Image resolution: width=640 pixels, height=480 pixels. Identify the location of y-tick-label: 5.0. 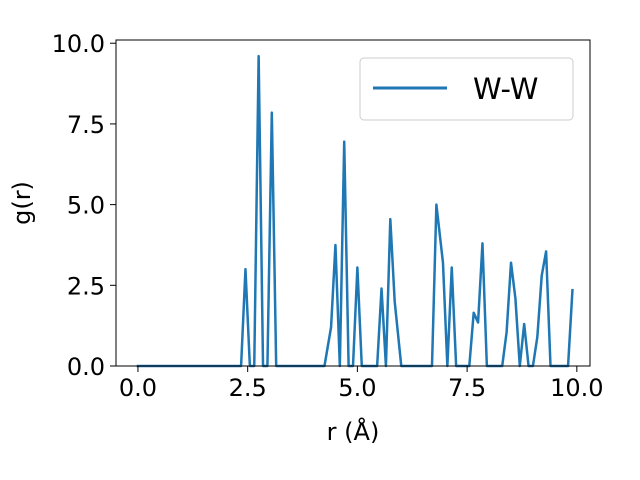
(86, 206).